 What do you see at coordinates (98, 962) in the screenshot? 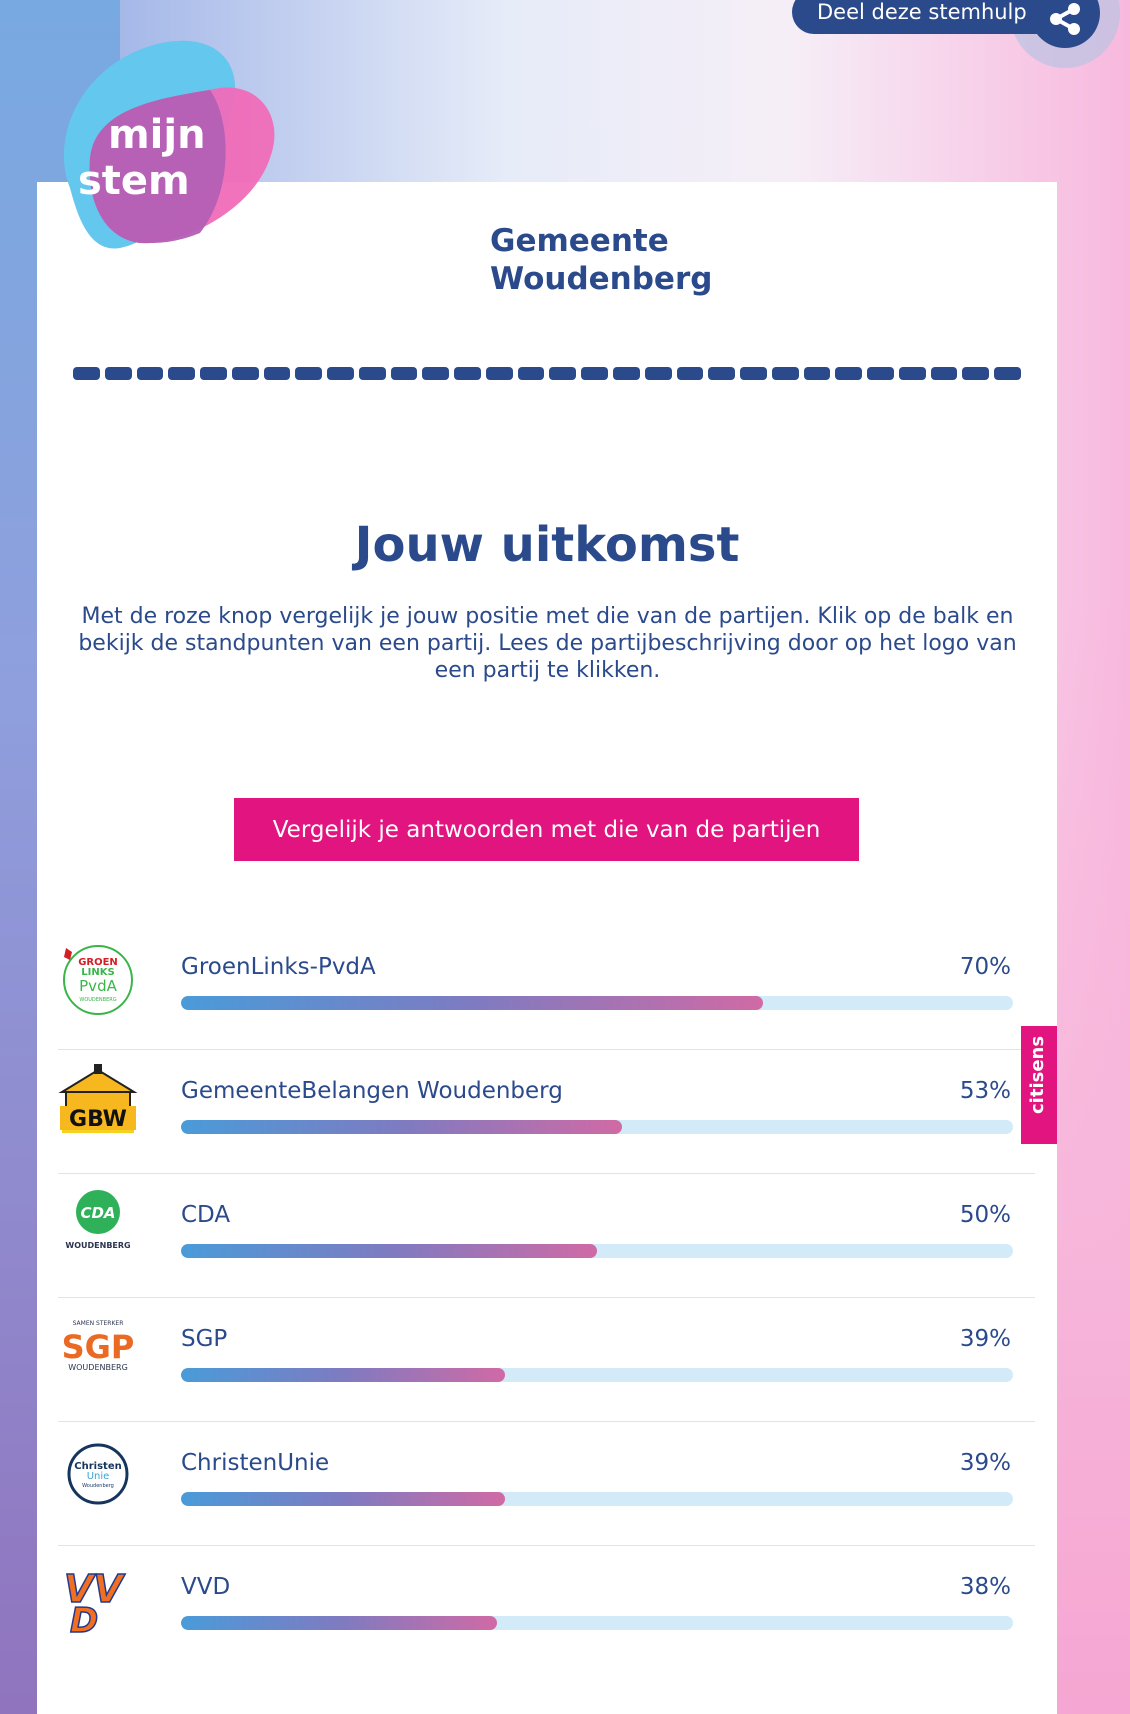
I see `svg-text: GROEN` at bounding box center [98, 962].